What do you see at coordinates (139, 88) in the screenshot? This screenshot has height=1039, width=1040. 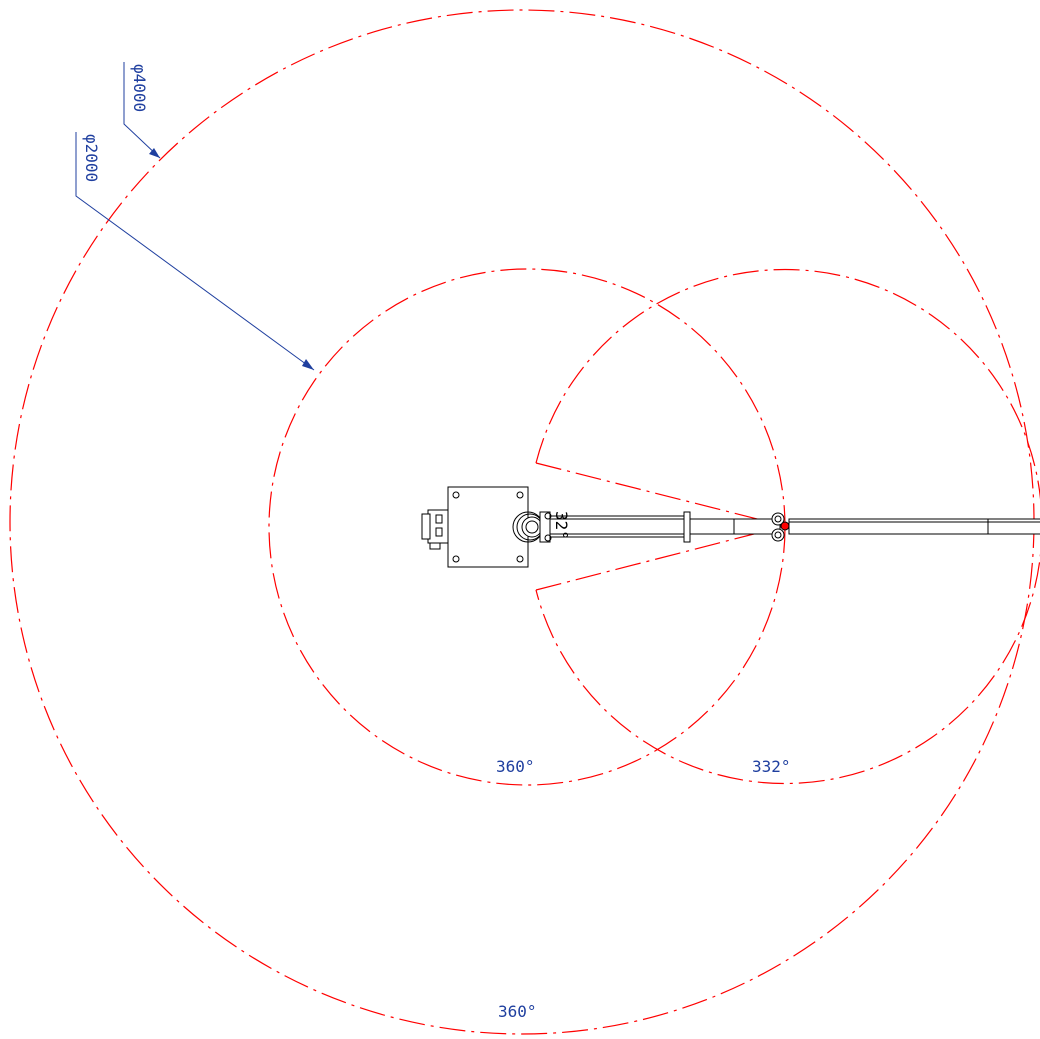 I see `outer-diameter-label: φ4000` at bounding box center [139, 88].